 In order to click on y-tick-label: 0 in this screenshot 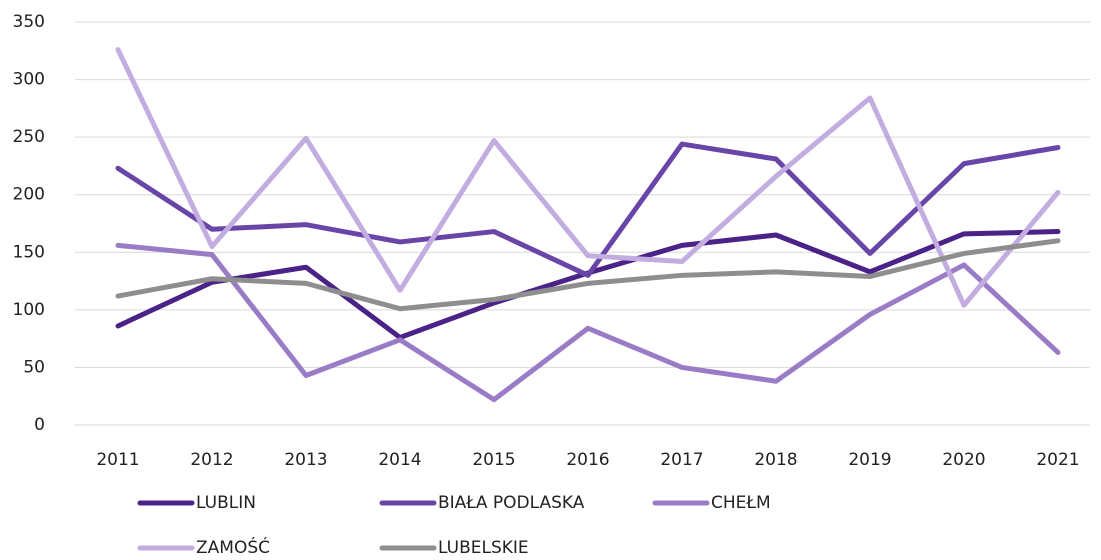, I will do `click(39, 425)`.